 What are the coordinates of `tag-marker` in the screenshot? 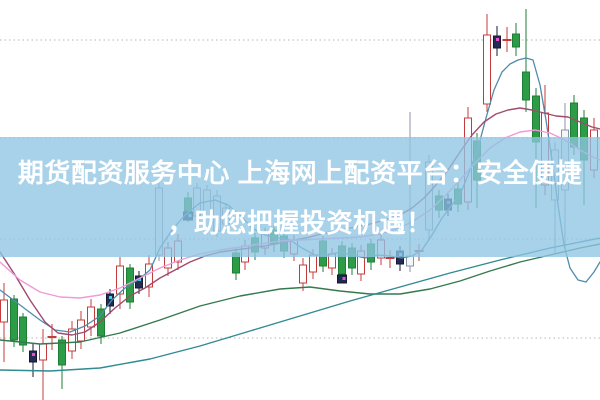 It's located at (342, 279).